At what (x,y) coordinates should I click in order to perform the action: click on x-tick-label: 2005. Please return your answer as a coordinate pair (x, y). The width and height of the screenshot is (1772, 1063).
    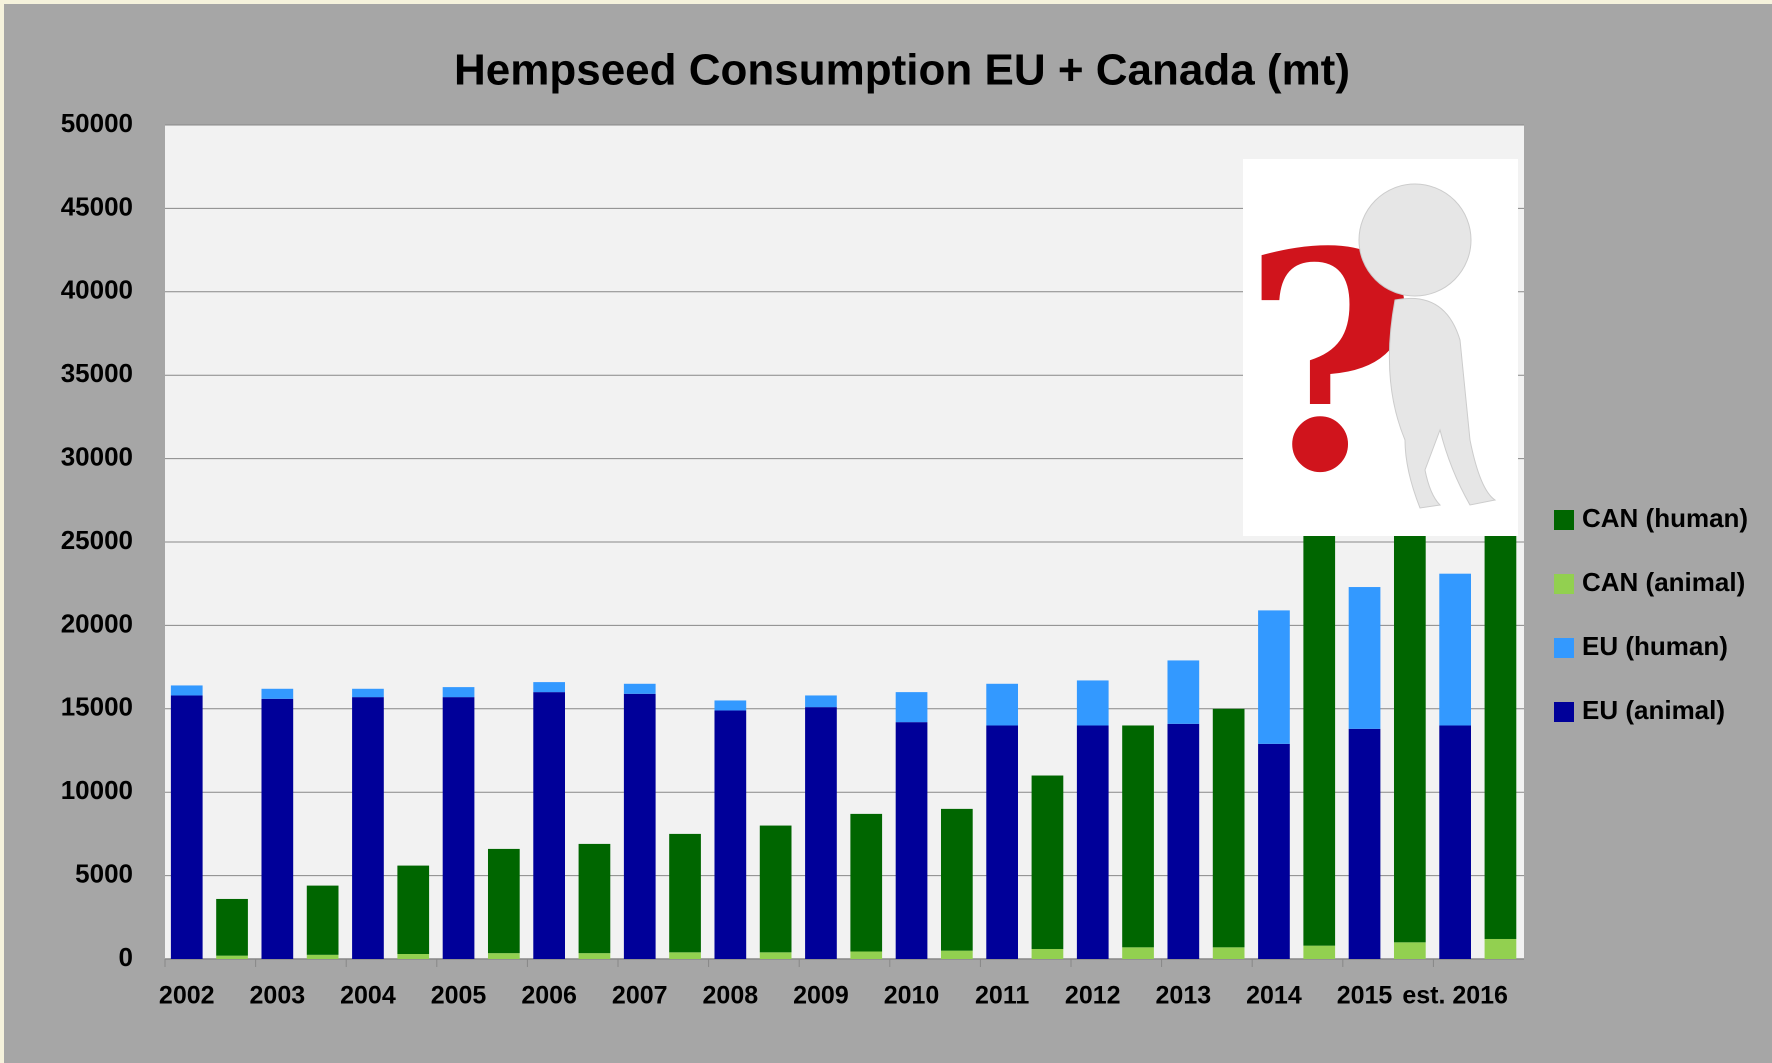
    Looking at the image, I should click on (459, 996).